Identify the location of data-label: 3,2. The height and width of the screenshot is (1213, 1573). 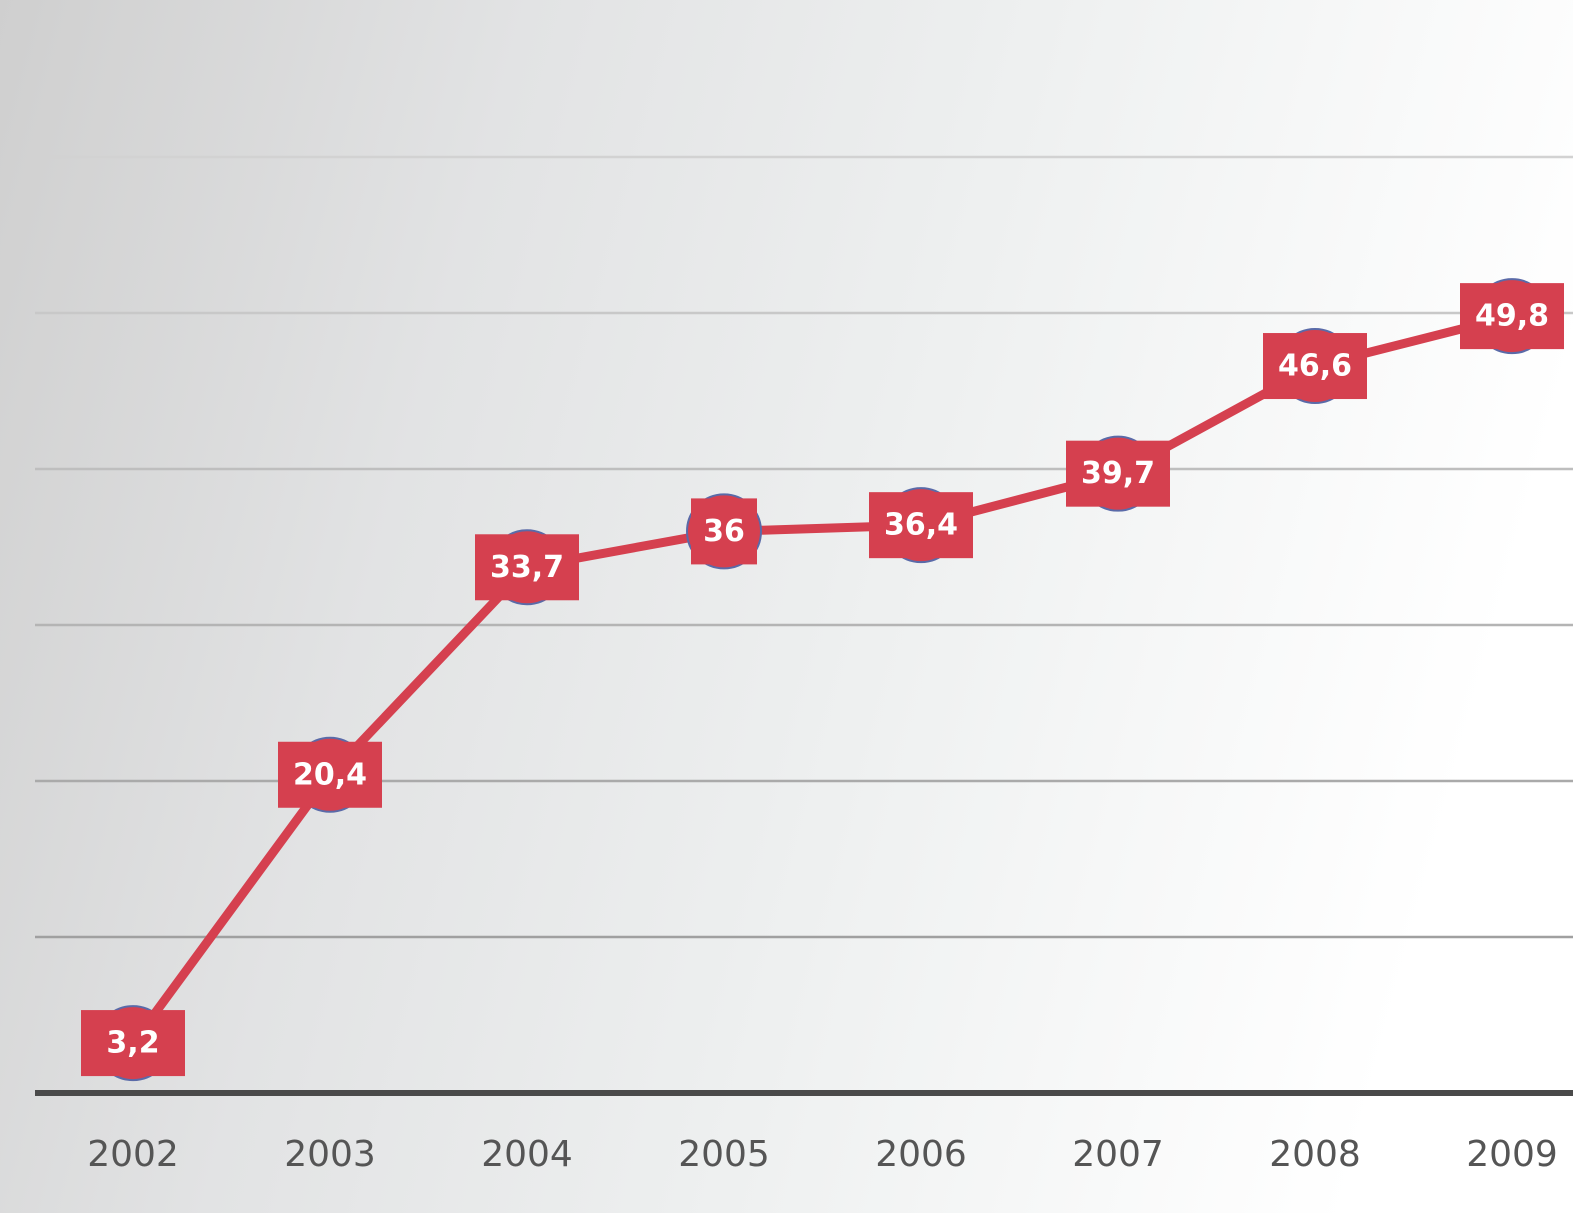
(133, 1043).